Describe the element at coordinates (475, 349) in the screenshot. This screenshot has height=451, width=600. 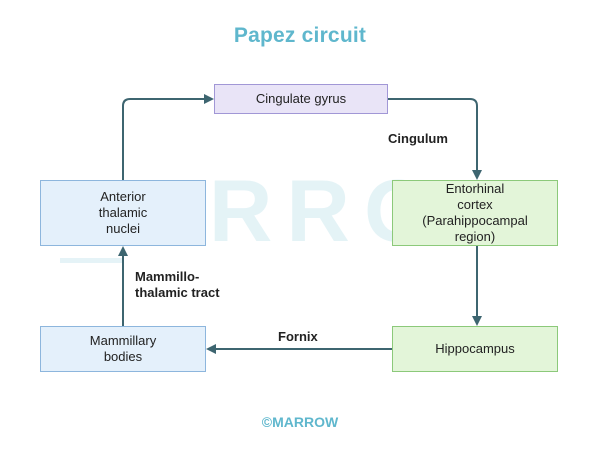
I see `node-hippocampus: Hippocampus` at that location.